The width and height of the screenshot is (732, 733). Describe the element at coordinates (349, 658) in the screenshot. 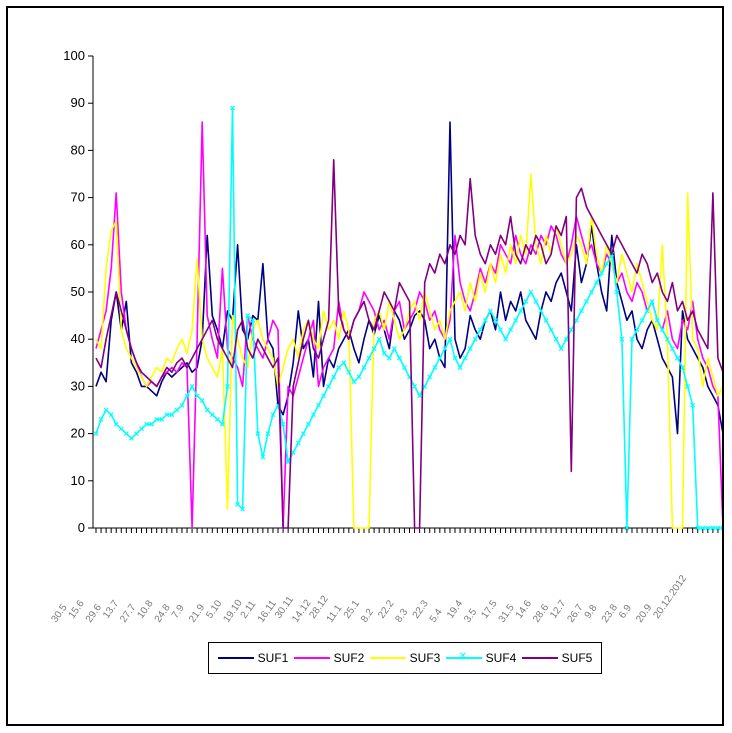

I see `legend-label-suf2: SUF2` at that location.